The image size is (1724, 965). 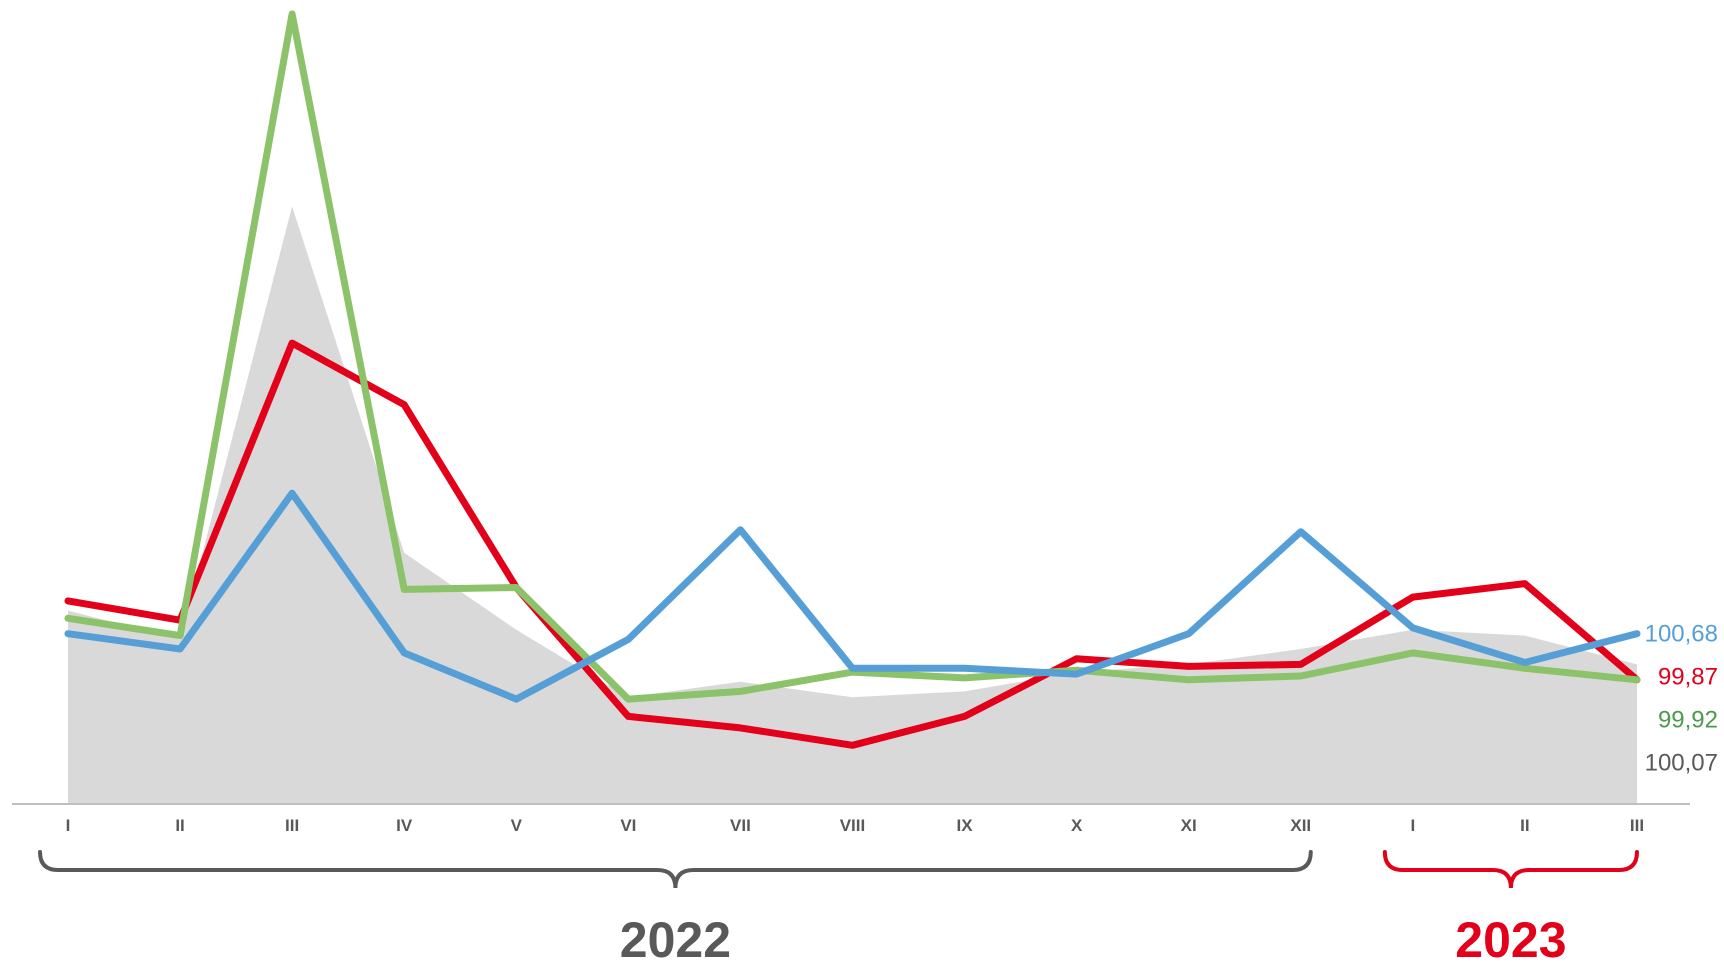 What do you see at coordinates (675, 936) in the screenshot?
I see `year-label-2022: 2022` at bounding box center [675, 936].